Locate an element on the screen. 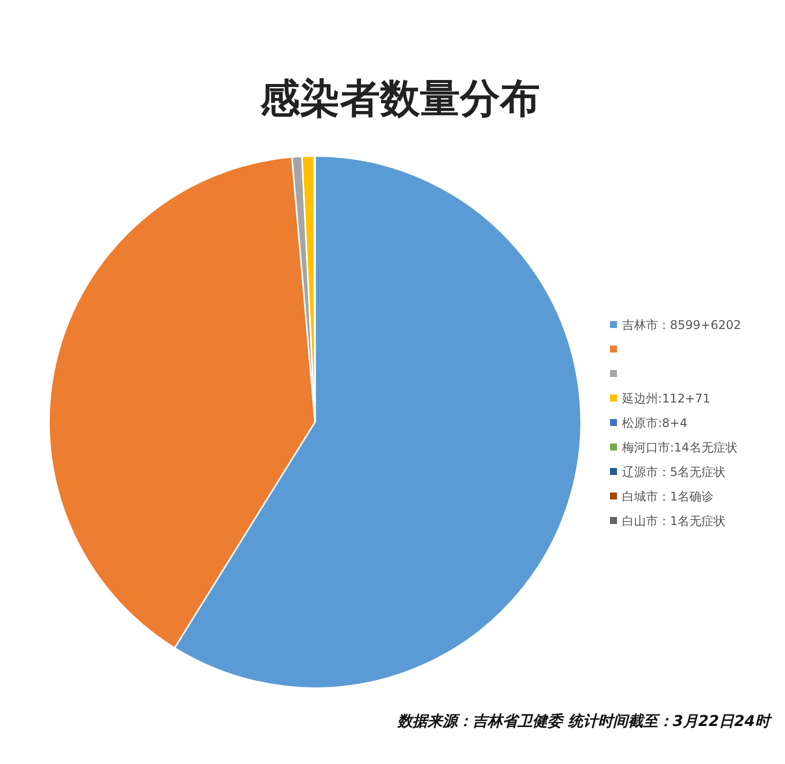 The height and width of the screenshot is (764, 785). legend-label: 吉林市：8599+6202 is located at coordinates (682, 325).